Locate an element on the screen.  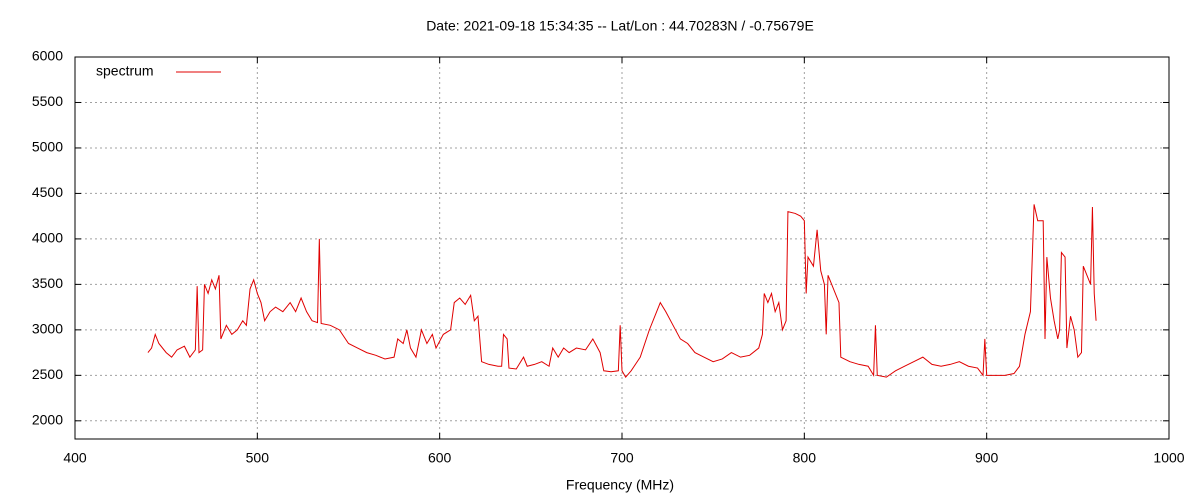
x-tick-label: 1000 is located at coordinates (1168, 458).